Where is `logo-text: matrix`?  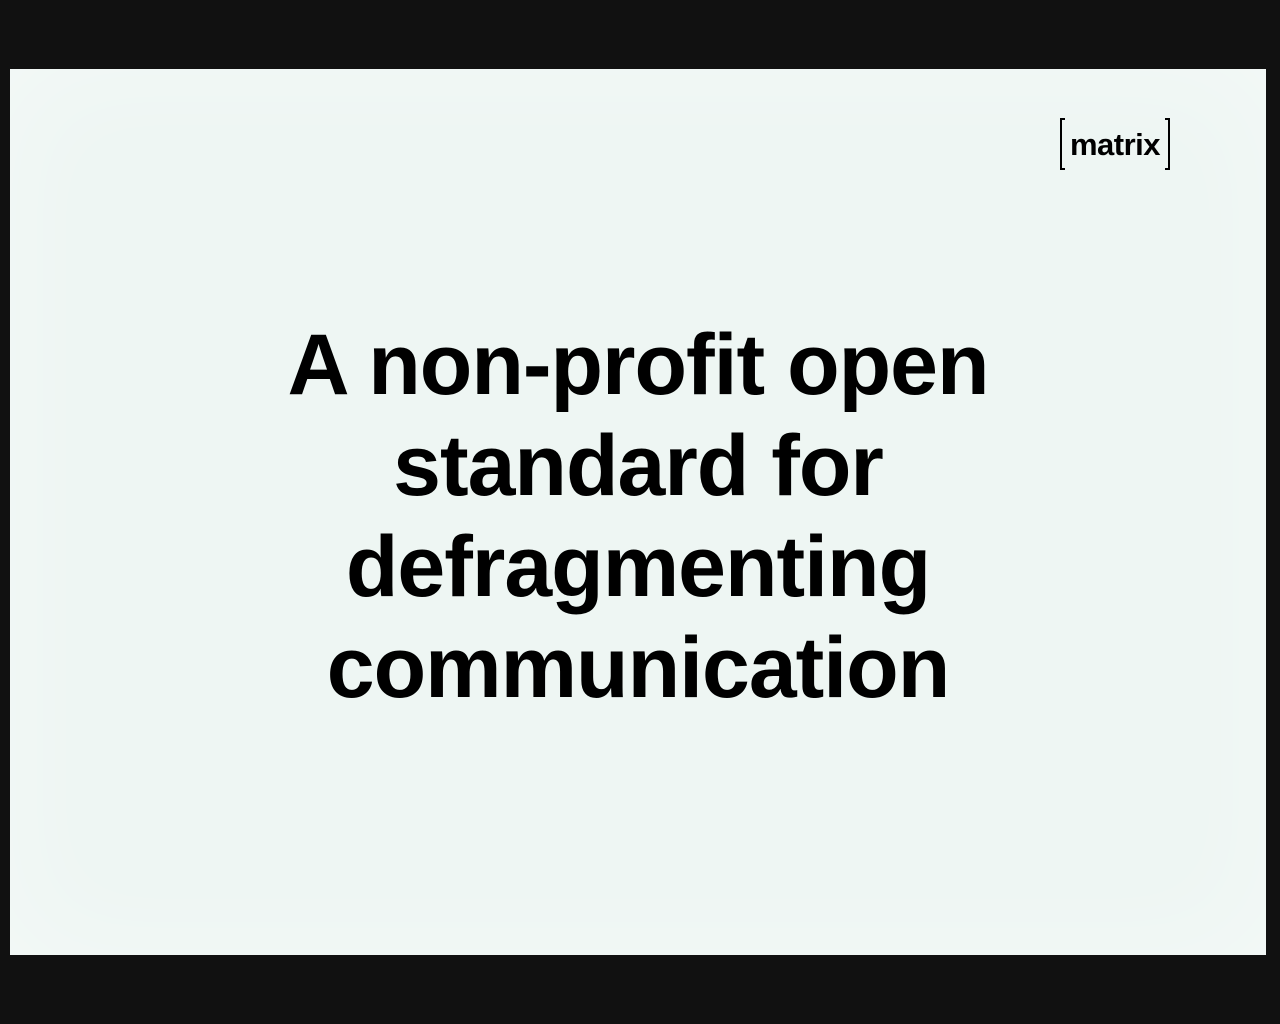
logo-text: matrix is located at coordinates (1115, 144).